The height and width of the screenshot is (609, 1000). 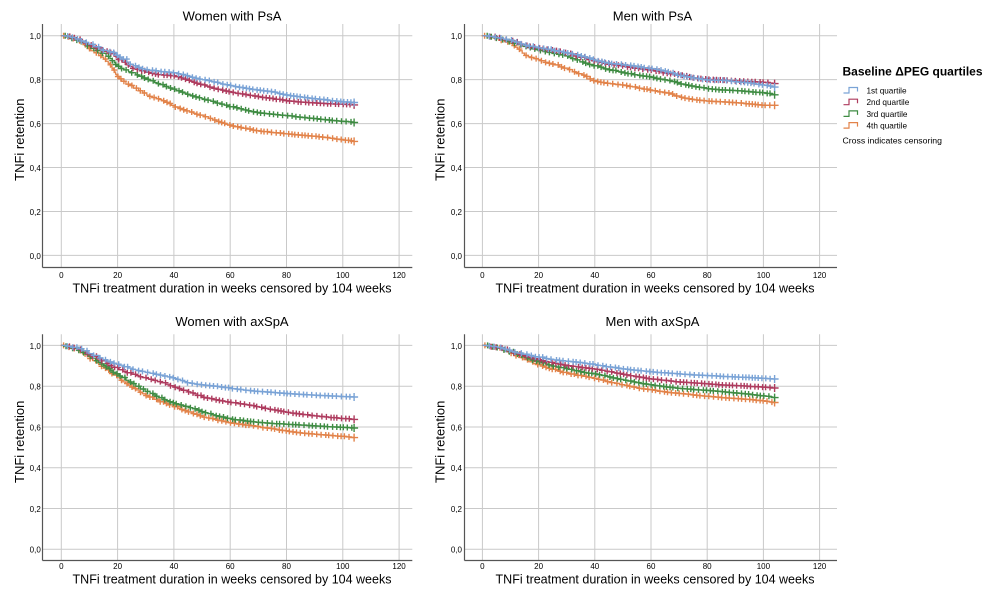 What do you see at coordinates (887, 114) in the screenshot?
I see `svg-text: 3rd quartile` at bounding box center [887, 114].